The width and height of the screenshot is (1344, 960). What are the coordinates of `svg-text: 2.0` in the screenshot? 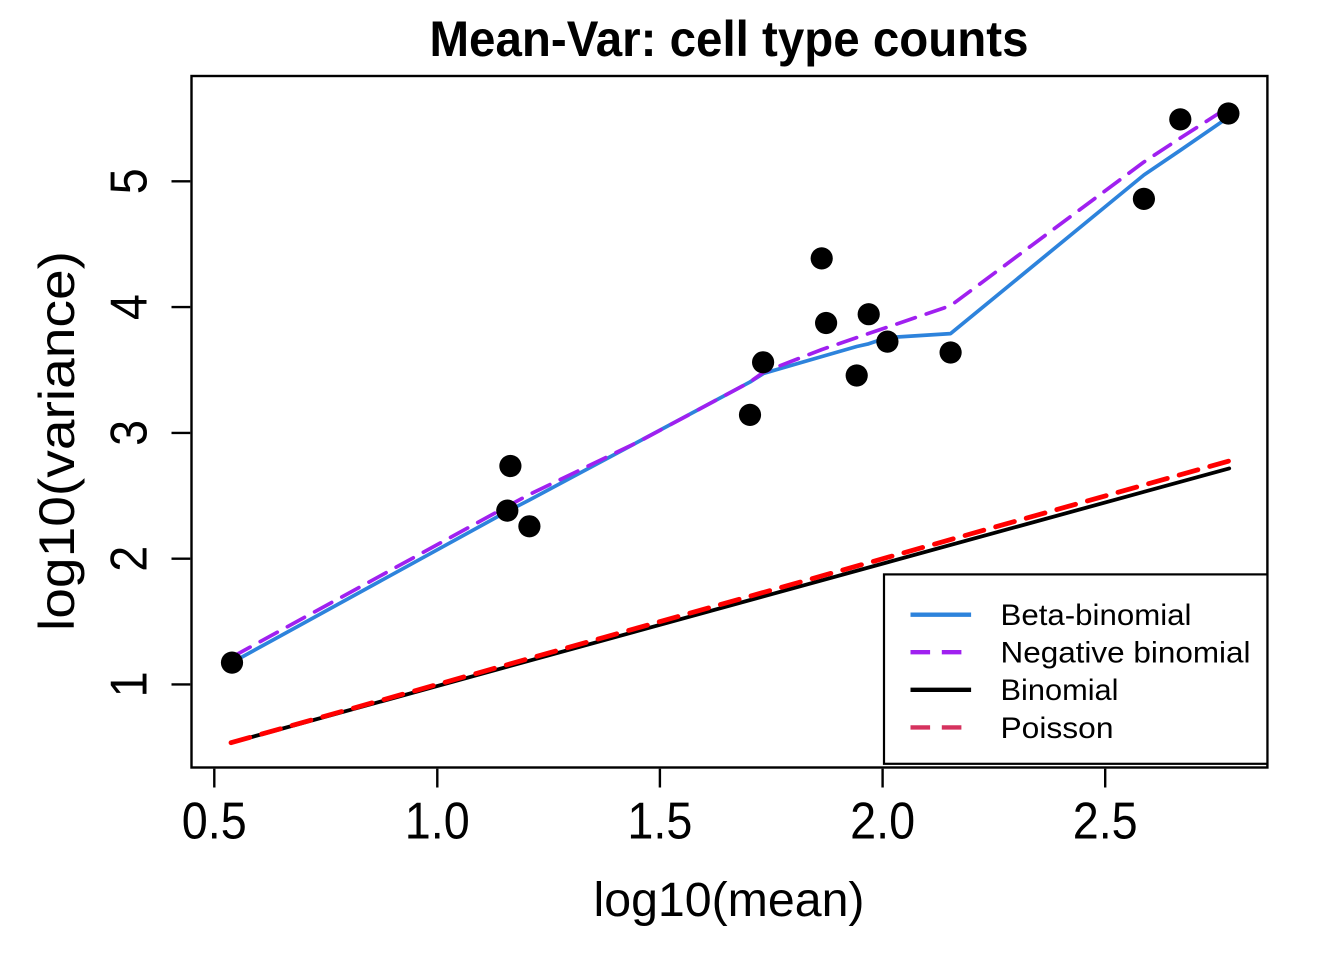 It's located at (882, 820).